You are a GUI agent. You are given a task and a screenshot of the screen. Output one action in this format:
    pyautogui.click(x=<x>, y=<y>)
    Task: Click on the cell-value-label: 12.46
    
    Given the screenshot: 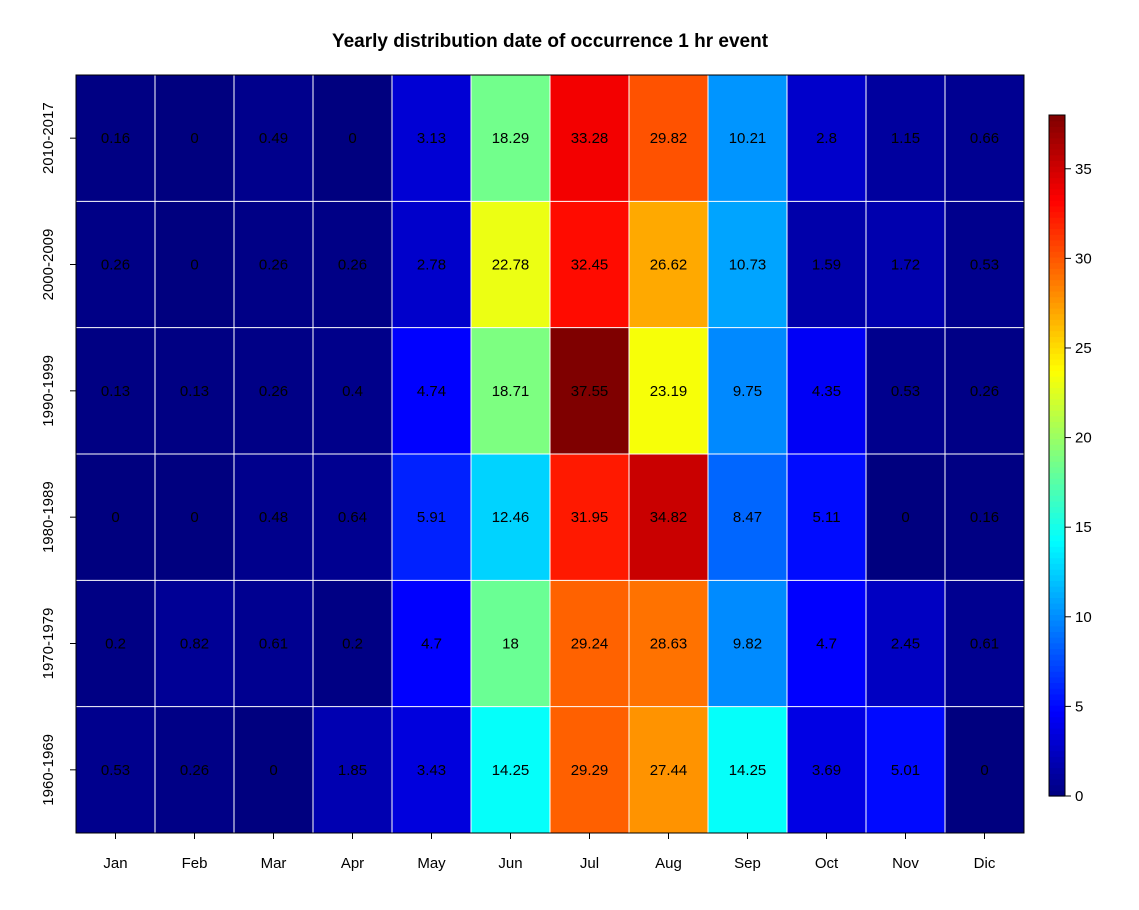 What is the action you would take?
    pyautogui.click(x=511, y=517)
    